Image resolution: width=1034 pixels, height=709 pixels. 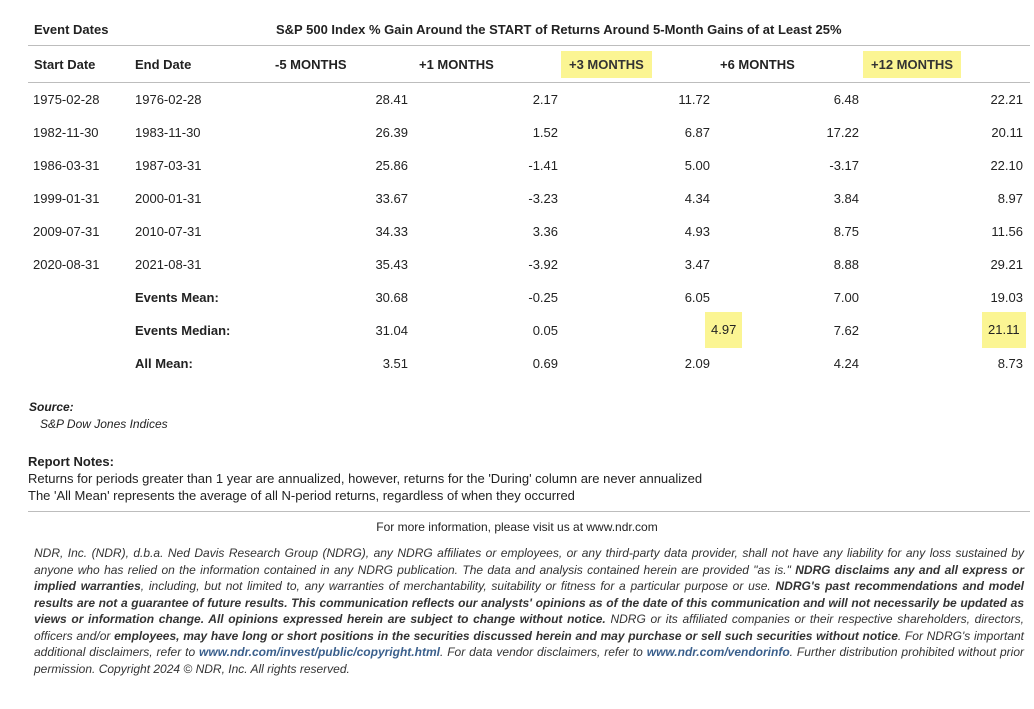 What do you see at coordinates (697, 297) in the screenshot?
I see `plus-3-cell: 6.05` at bounding box center [697, 297].